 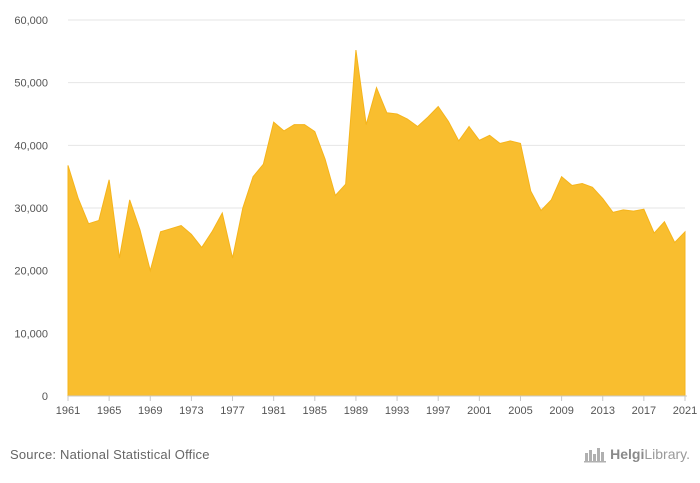 What do you see at coordinates (561, 411) in the screenshot?
I see `x-tick-label: 2009` at bounding box center [561, 411].